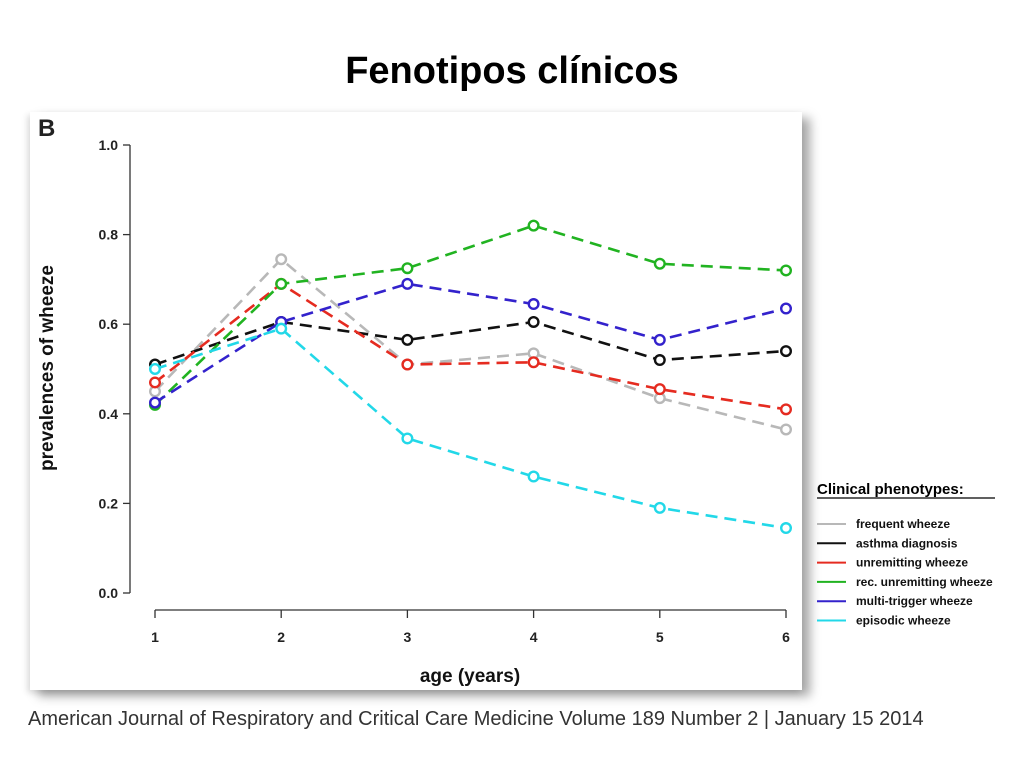 The width and height of the screenshot is (1024, 768). Describe the element at coordinates (109, 324) in the screenshot. I see `y-tick-label: 0.6` at that location.